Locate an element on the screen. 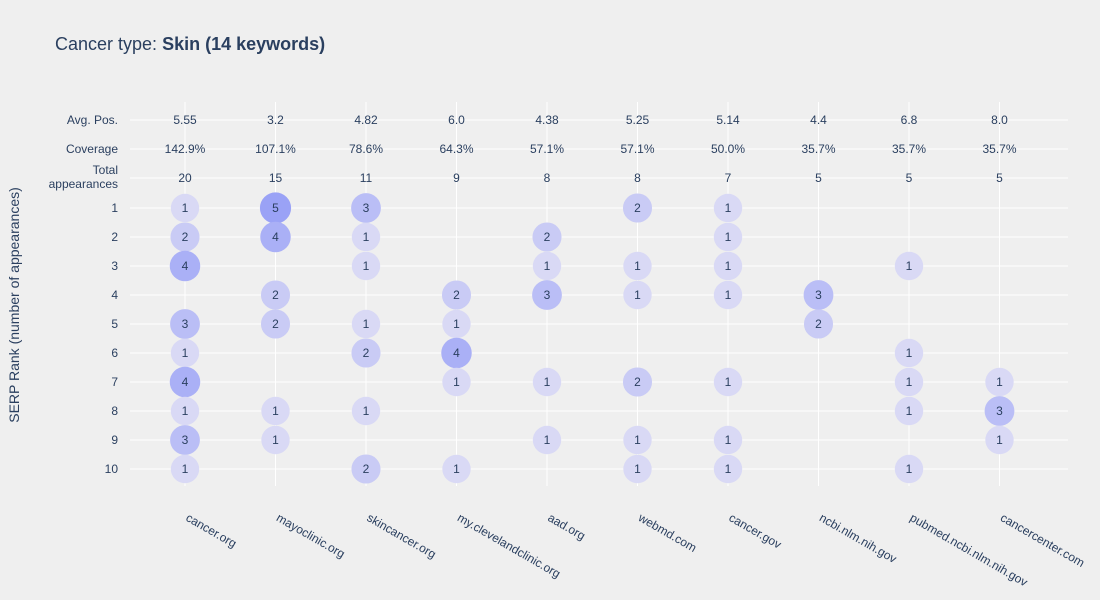  bubble-skincancer-org-rank-6: 2 is located at coordinates (366, 353).